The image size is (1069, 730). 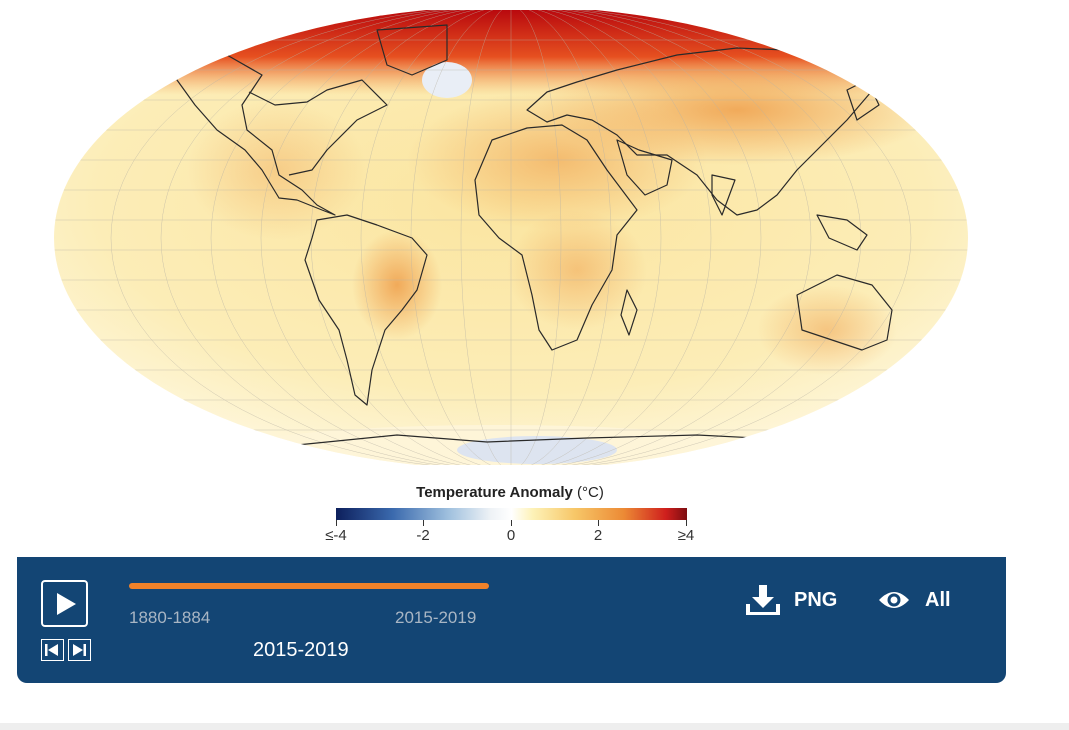 I want to click on temperature-anomaly-legend: Temperature Anomaly (°C) ≤-4 -2 0 2 ≥4, so click(x=510, y=517).